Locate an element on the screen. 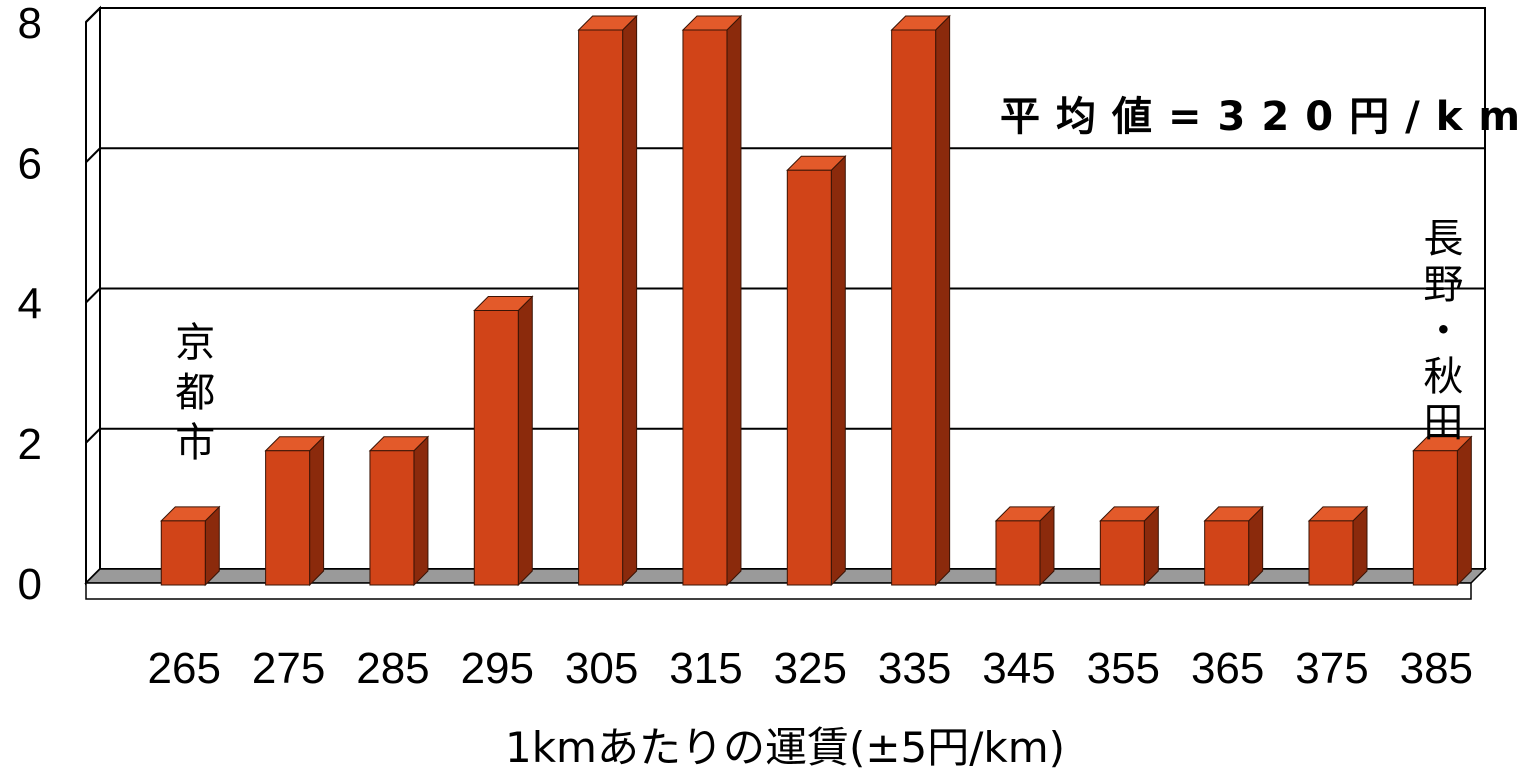  svg-text: 市 is located at coordinates (195, 443).